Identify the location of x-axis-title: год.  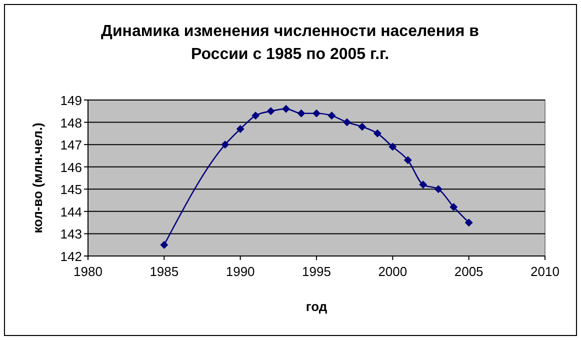
(317, 306).